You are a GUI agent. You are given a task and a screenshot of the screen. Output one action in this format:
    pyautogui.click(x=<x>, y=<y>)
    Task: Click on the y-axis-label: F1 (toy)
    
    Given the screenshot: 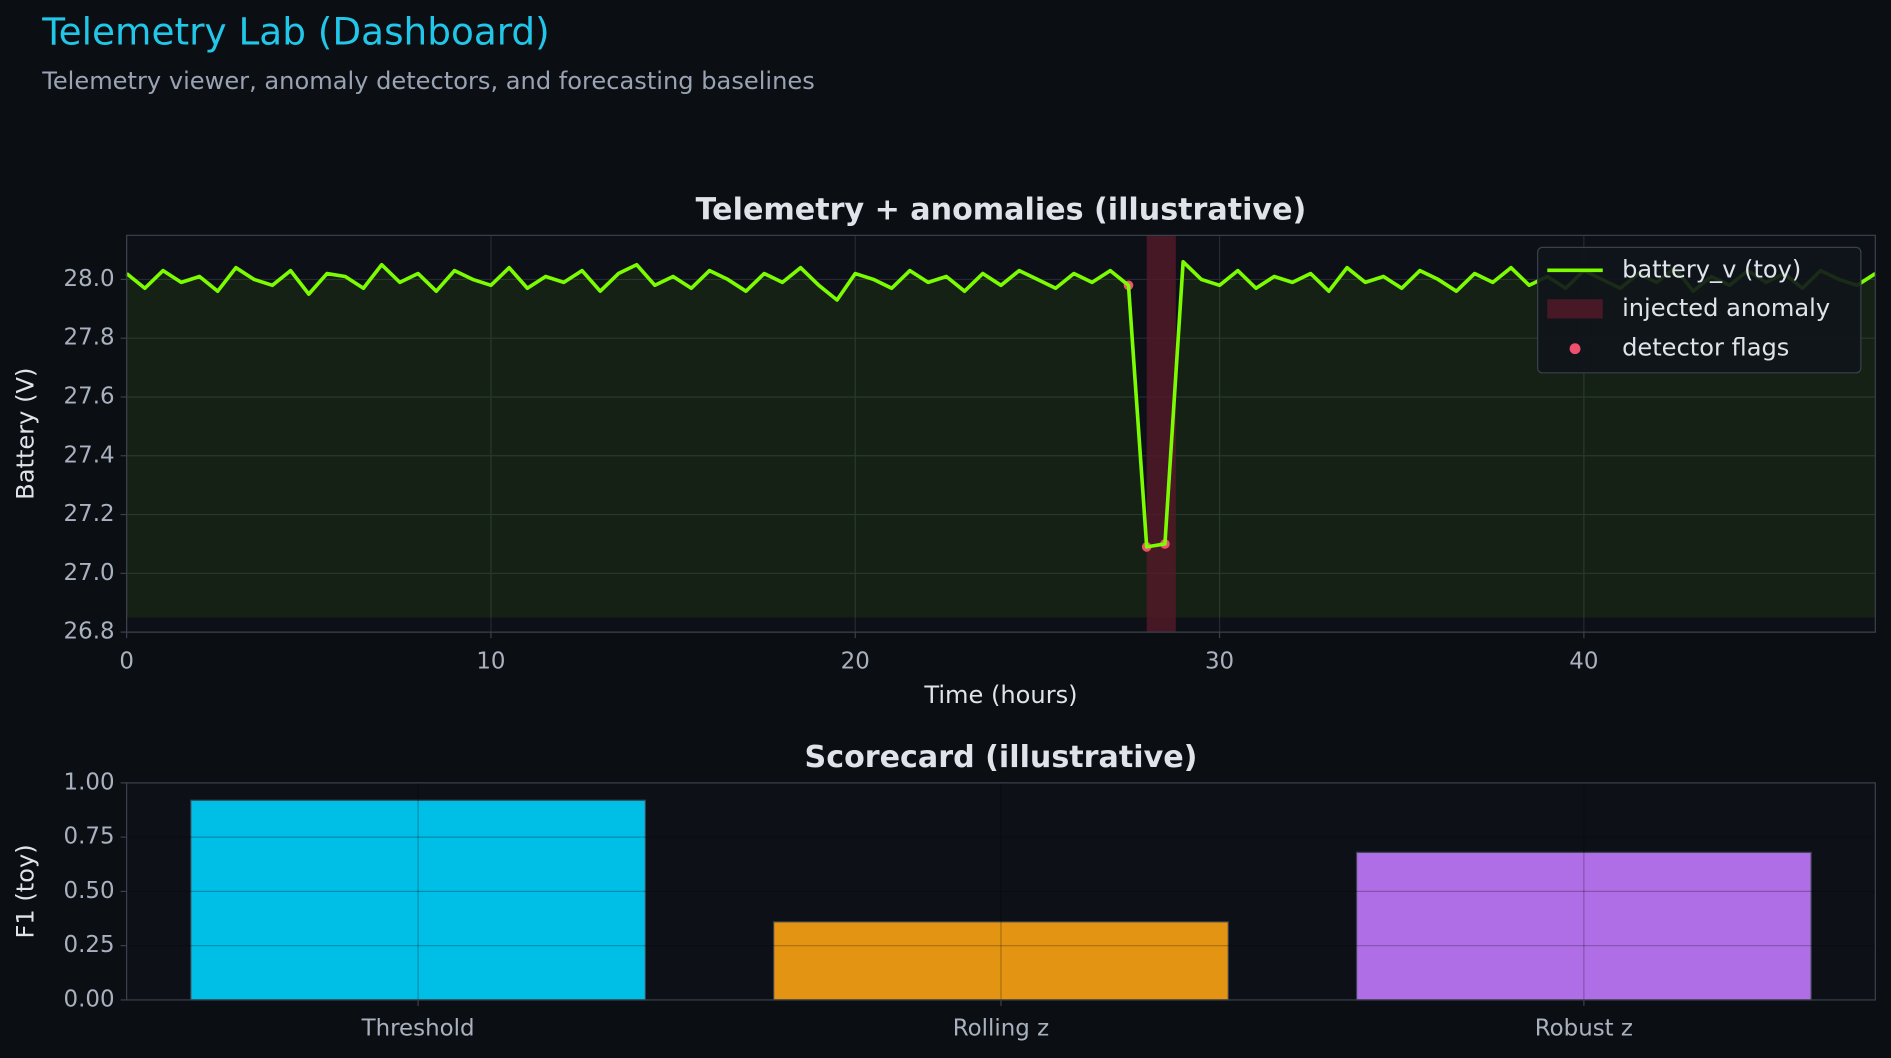 What is the action you would take?
    pyautogui.click(x=26, y=891)
    